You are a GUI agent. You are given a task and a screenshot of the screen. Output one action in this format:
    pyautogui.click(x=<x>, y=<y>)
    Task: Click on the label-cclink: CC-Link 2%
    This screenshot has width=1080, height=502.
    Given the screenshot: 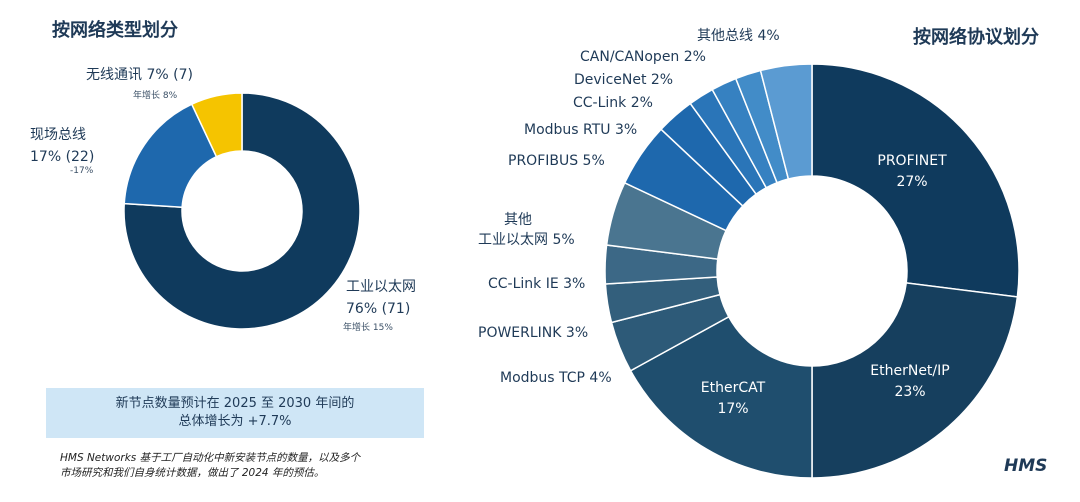 What is the action you would take?
    pyautogui.click(x=613, y=103)
    